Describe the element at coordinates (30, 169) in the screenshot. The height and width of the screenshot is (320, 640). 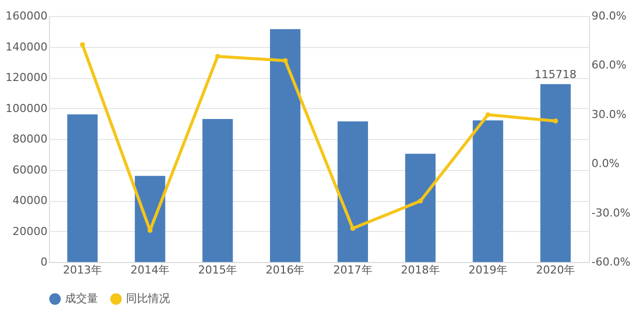
I see `y-tick-label: 60000` at that location.